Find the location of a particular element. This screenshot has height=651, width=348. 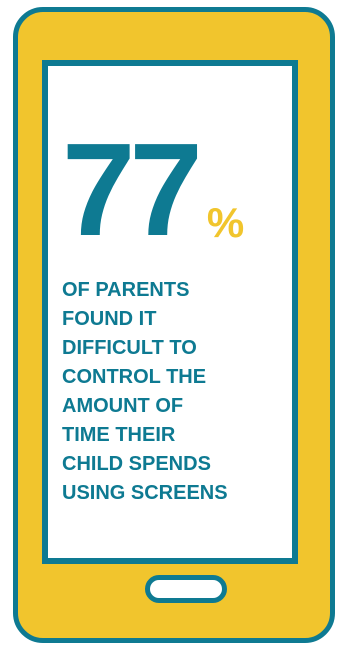

caption-line: CONTROL THE is located at coordinates (134, 377).